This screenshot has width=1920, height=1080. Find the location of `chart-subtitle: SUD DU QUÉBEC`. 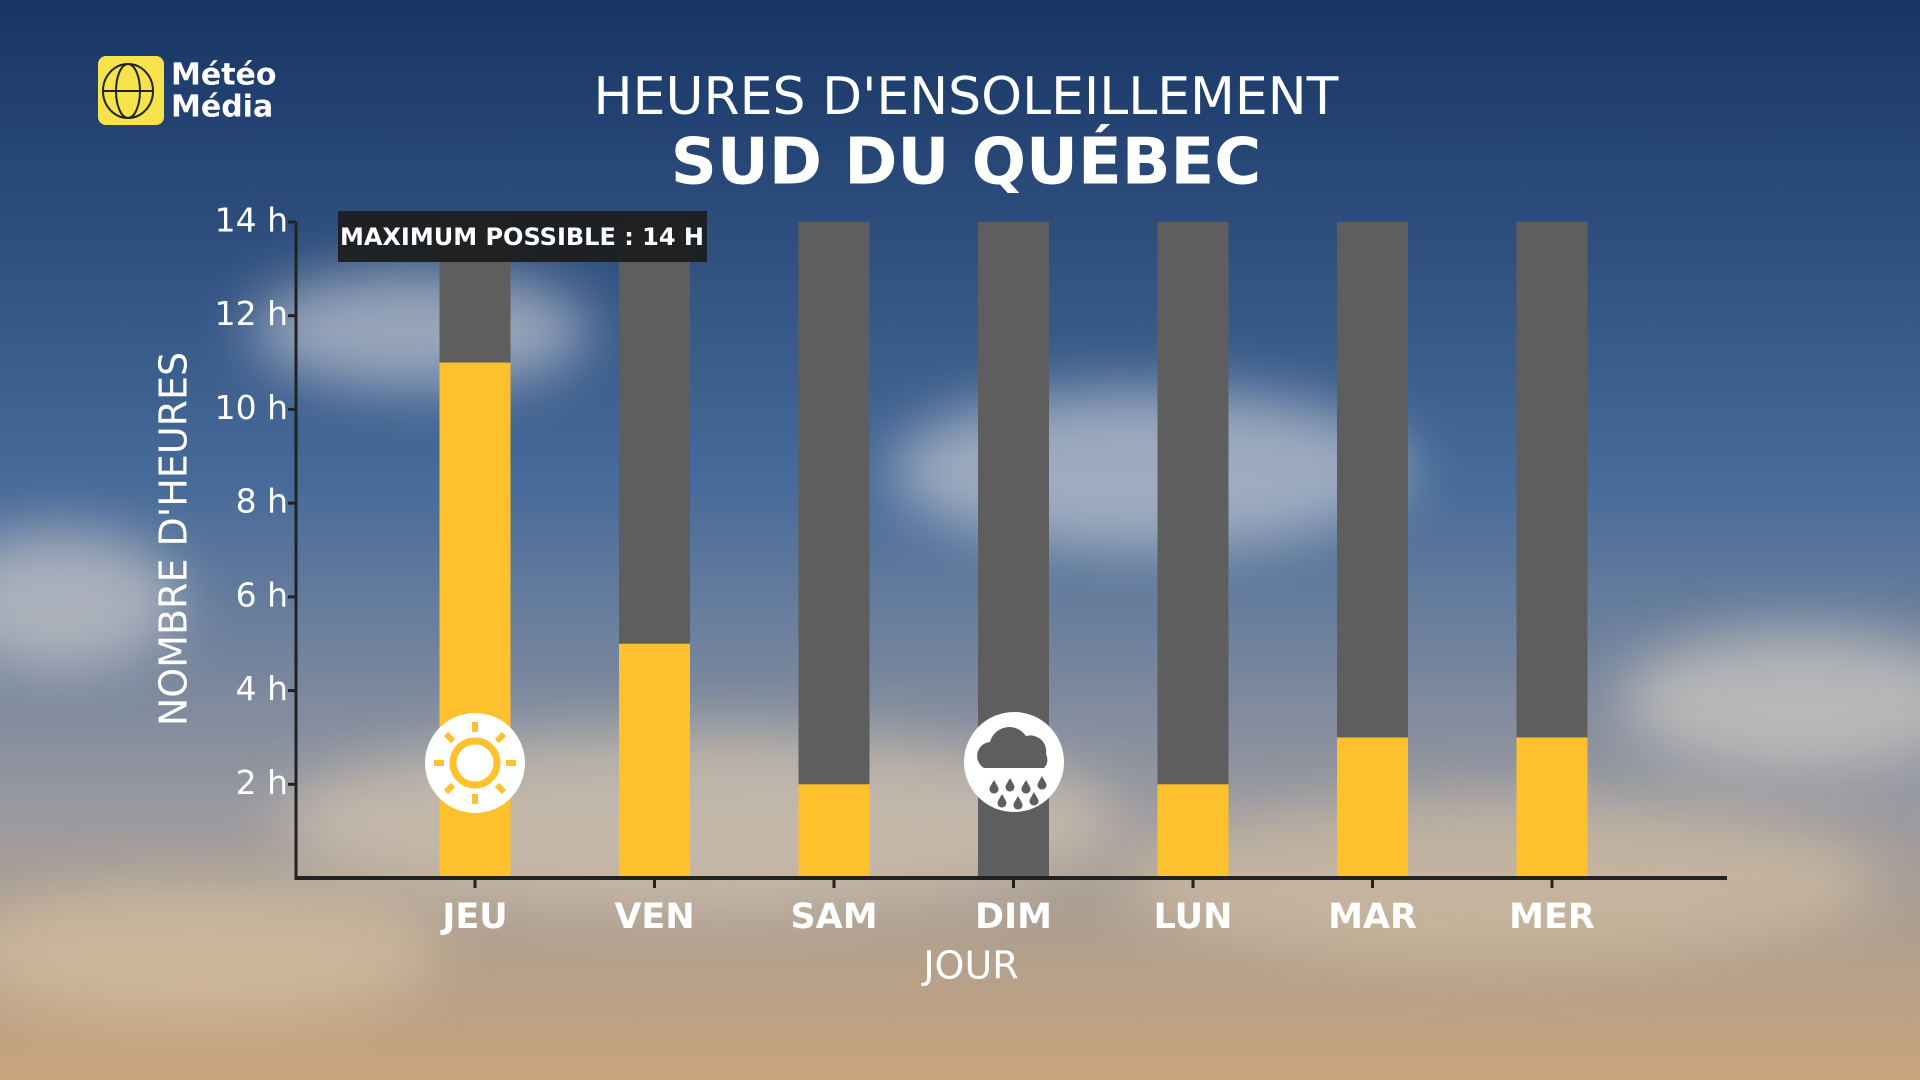

chart-subtitle: SUD DU QUÉBEC is located at coordinates (966, 162).